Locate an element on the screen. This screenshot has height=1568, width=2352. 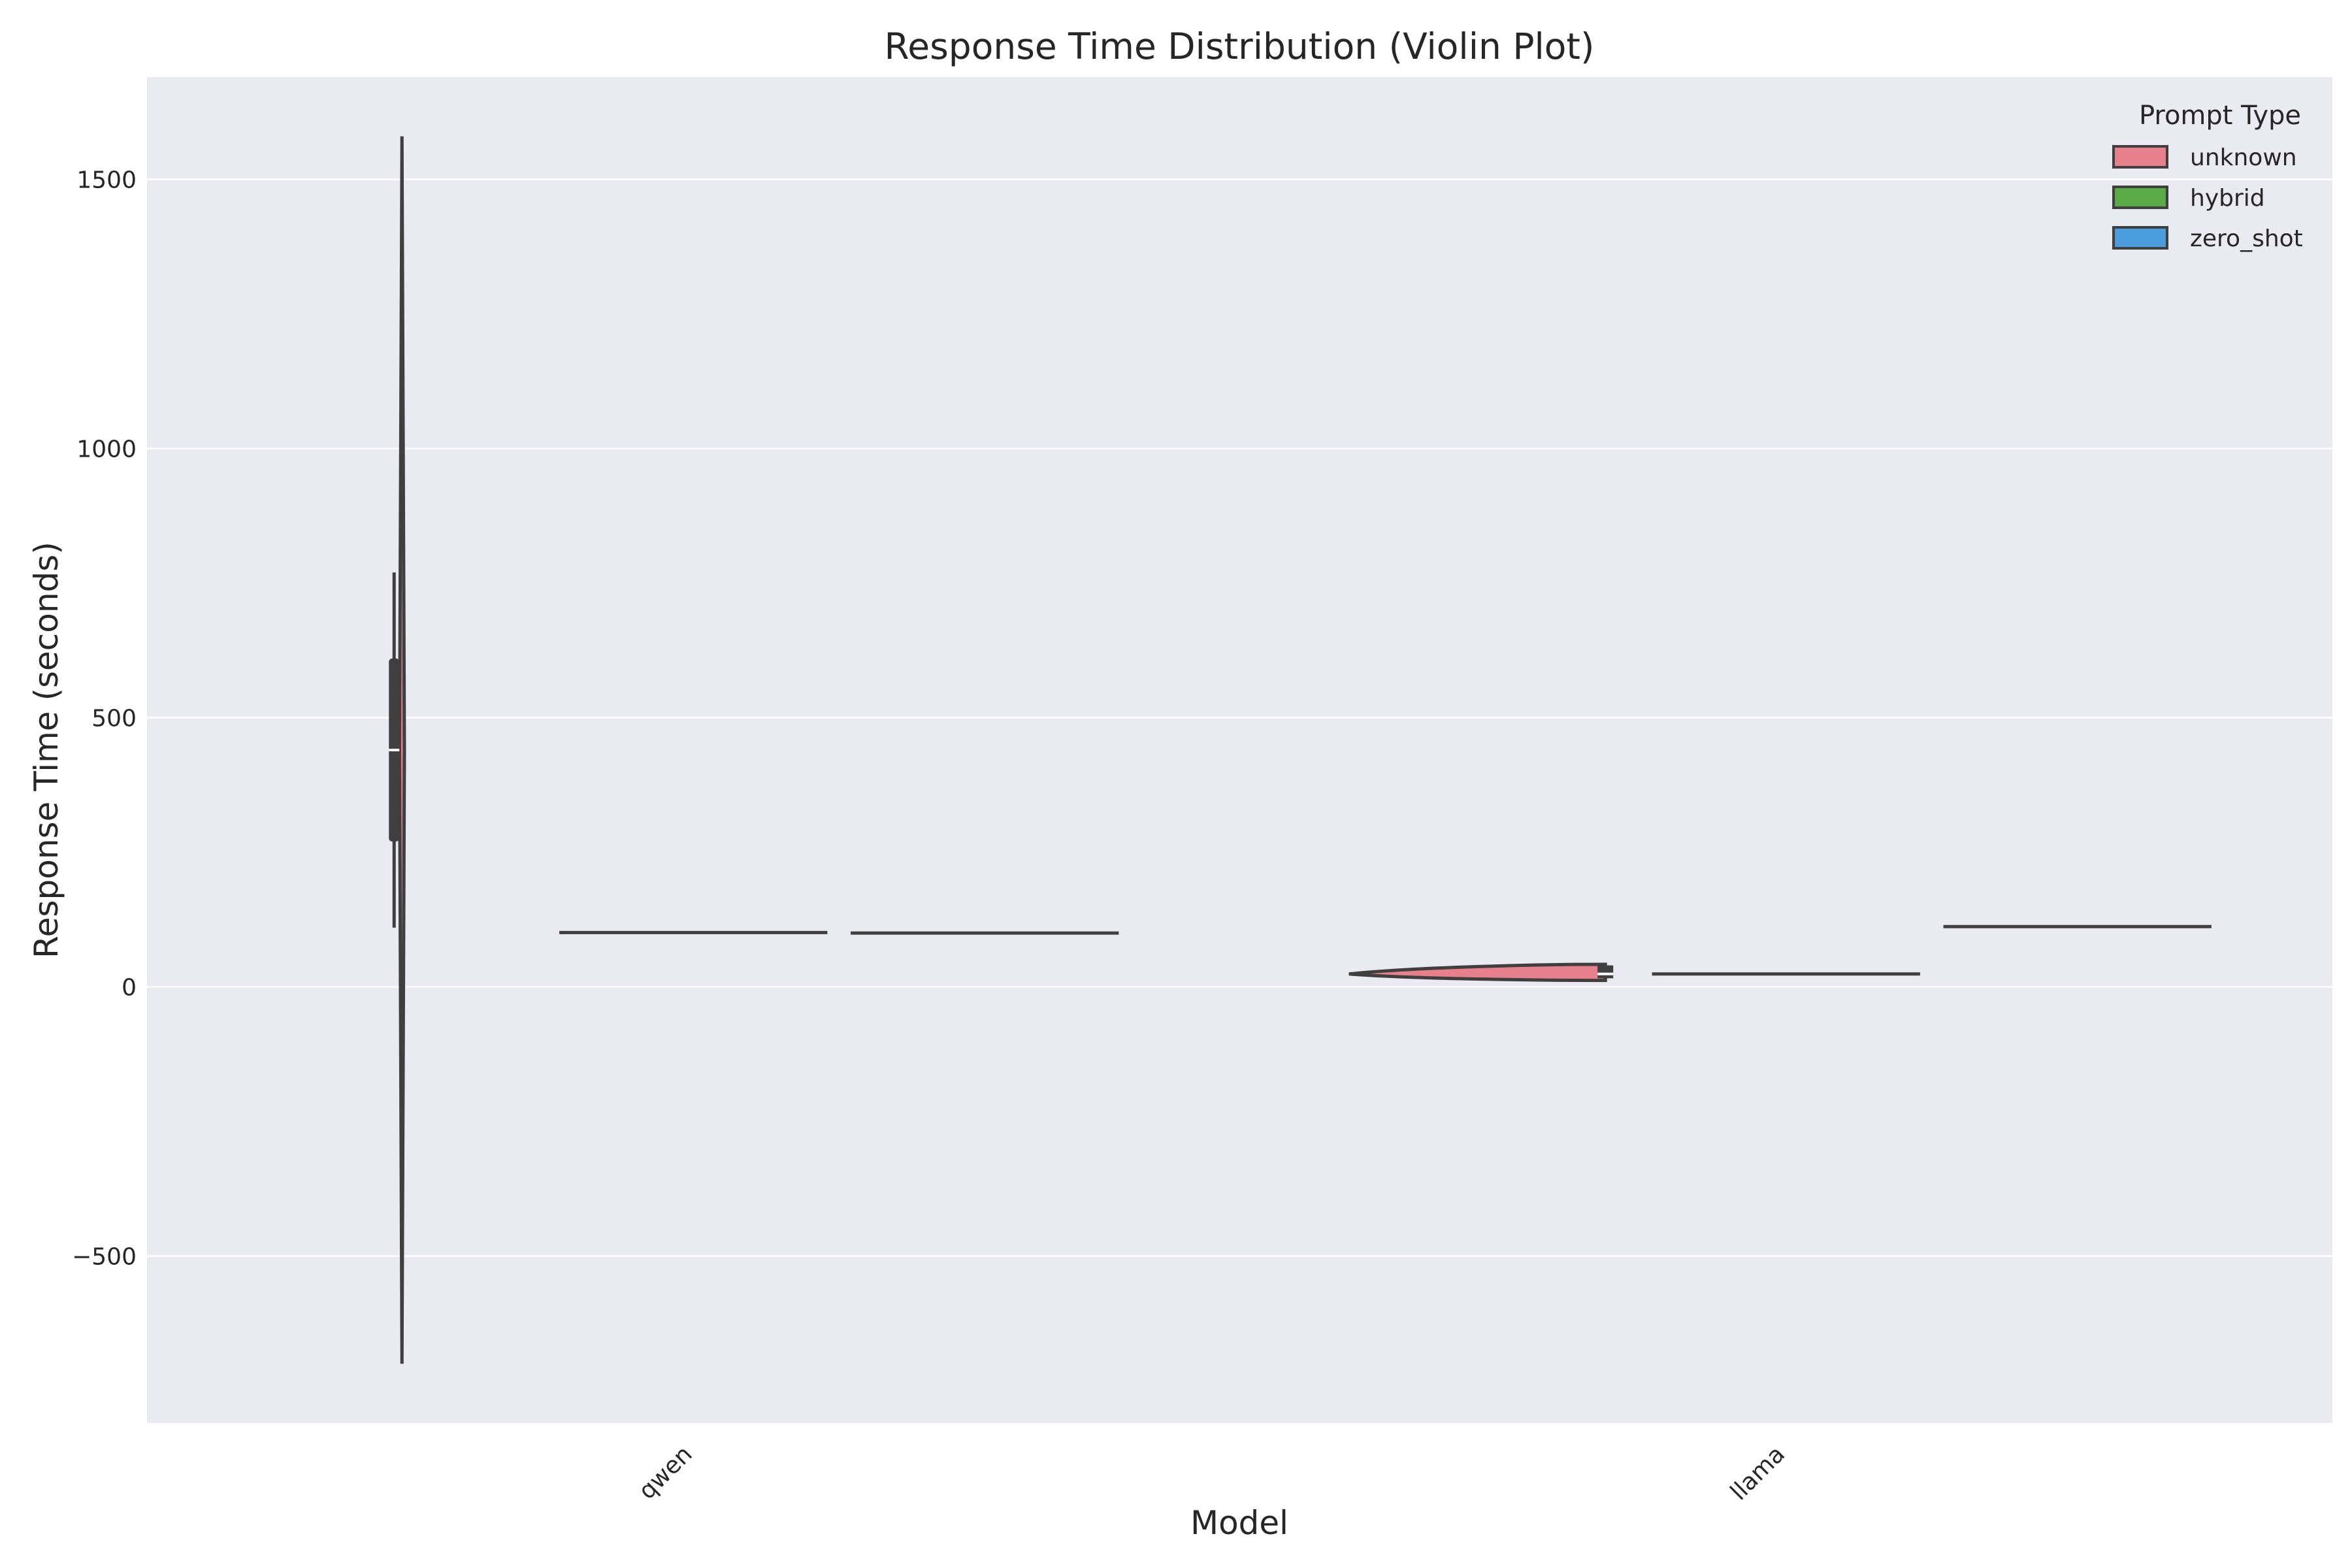
legend-label-unknown: unknown is located at coordinates (2243, 157).